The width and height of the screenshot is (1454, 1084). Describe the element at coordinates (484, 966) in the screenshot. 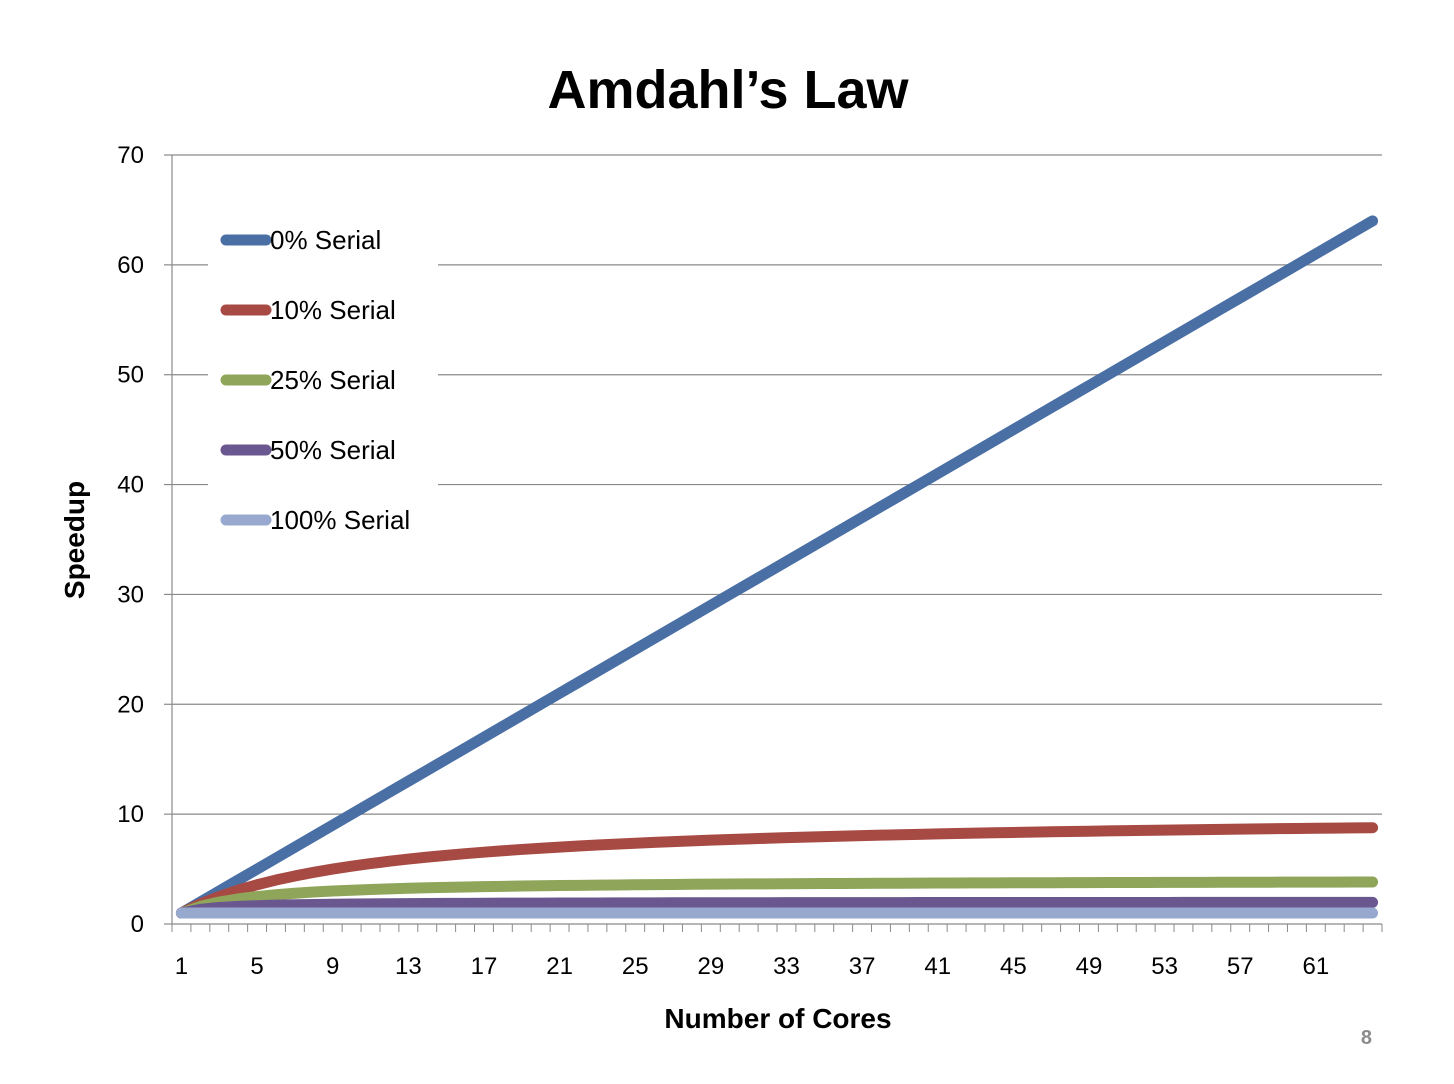

I see `x-tick-label: 17` at that location.